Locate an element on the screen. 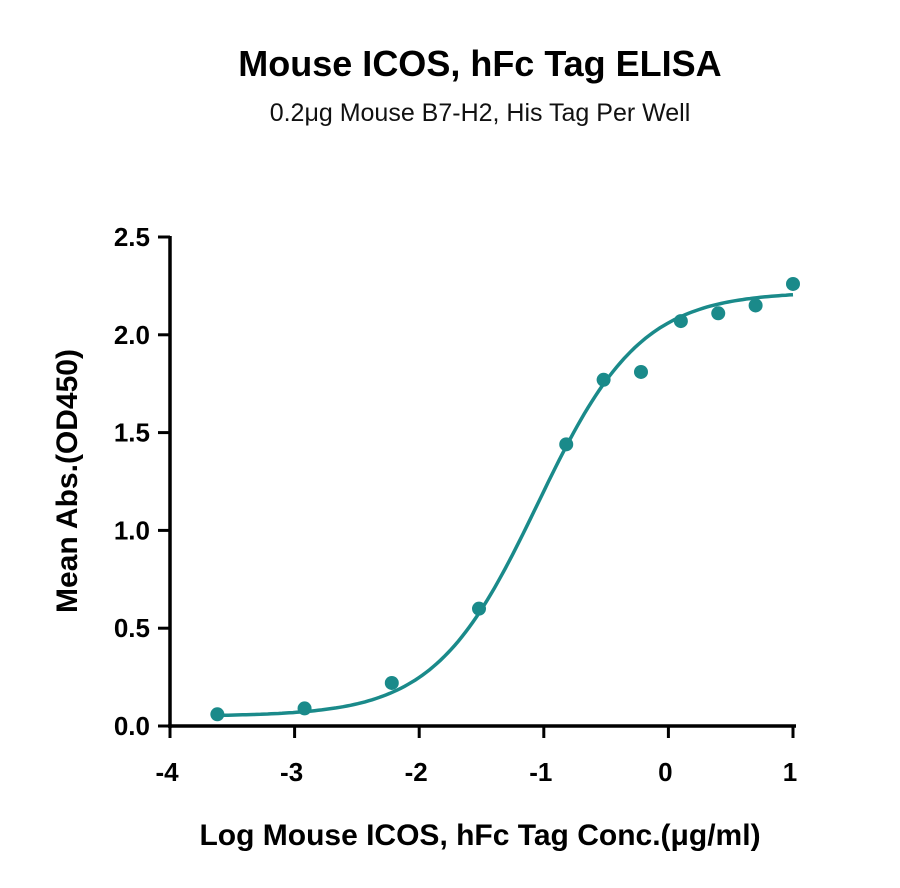 Image resolution: width=900 pixels, height=888 pixels. x-tick-label: -2 is located at coordinates (416, 772).